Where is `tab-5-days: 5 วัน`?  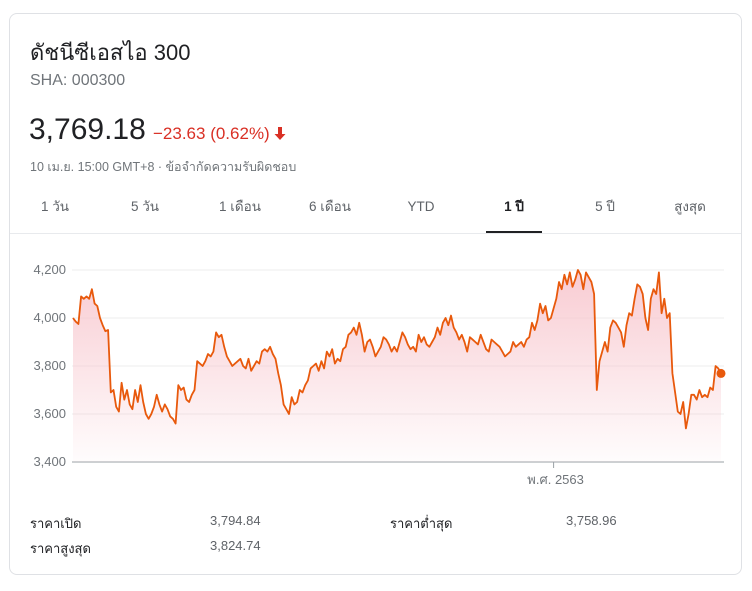
tab-5-days: 5 วัน is located at coordinates (145, 206).